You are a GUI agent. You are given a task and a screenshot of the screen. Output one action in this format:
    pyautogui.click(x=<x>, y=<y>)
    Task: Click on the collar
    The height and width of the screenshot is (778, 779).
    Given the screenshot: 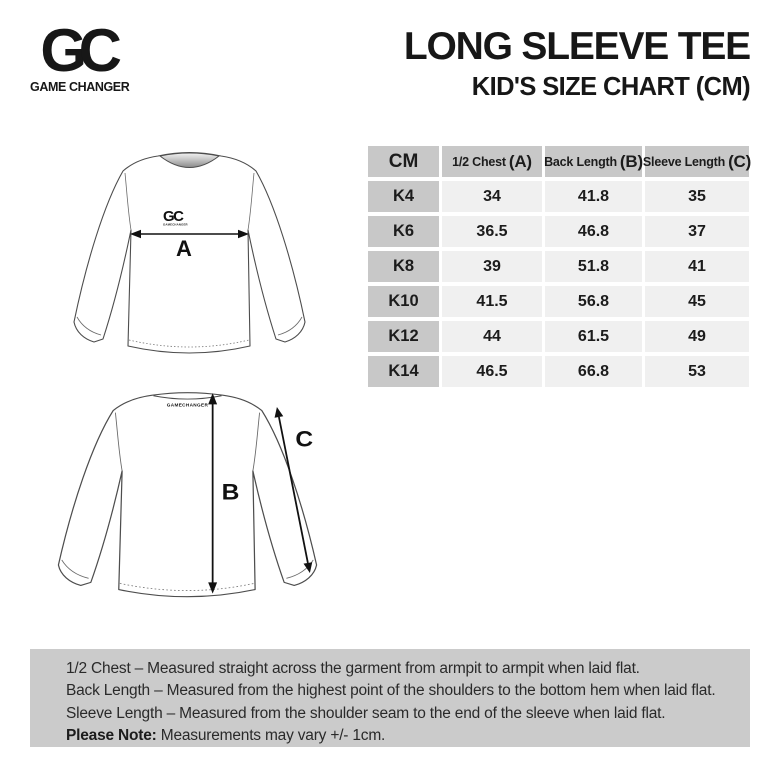 What is the action you would take?
    pyautogui.click(x=189, y=160)
    